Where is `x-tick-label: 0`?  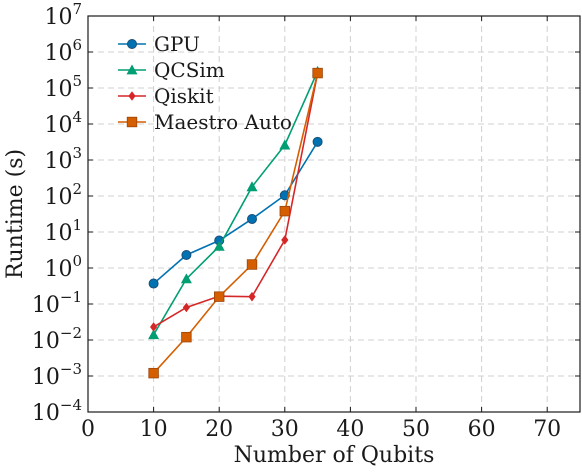 x-tick-label: 0 is located at coordinates (88, 429).